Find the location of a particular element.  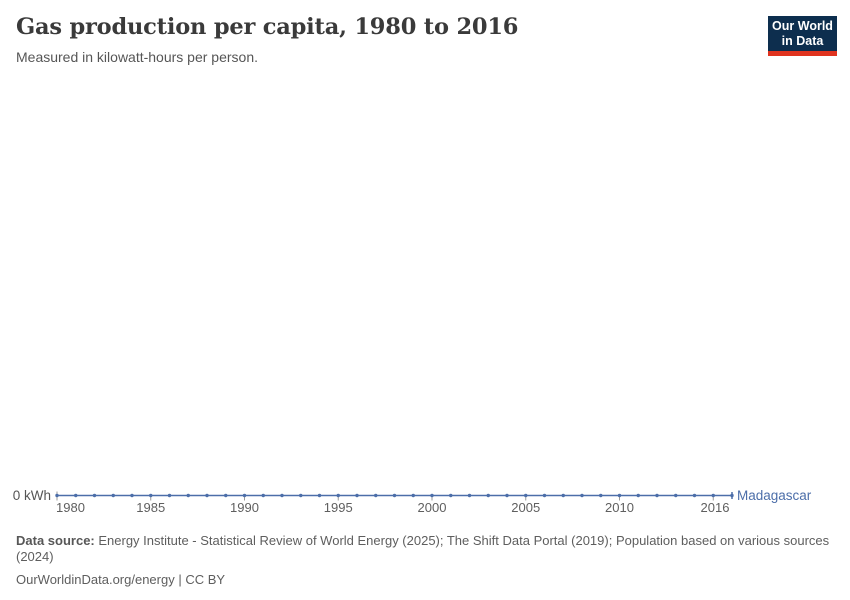

axis-tick-label: 2010 is located at coordinates (619, 507).